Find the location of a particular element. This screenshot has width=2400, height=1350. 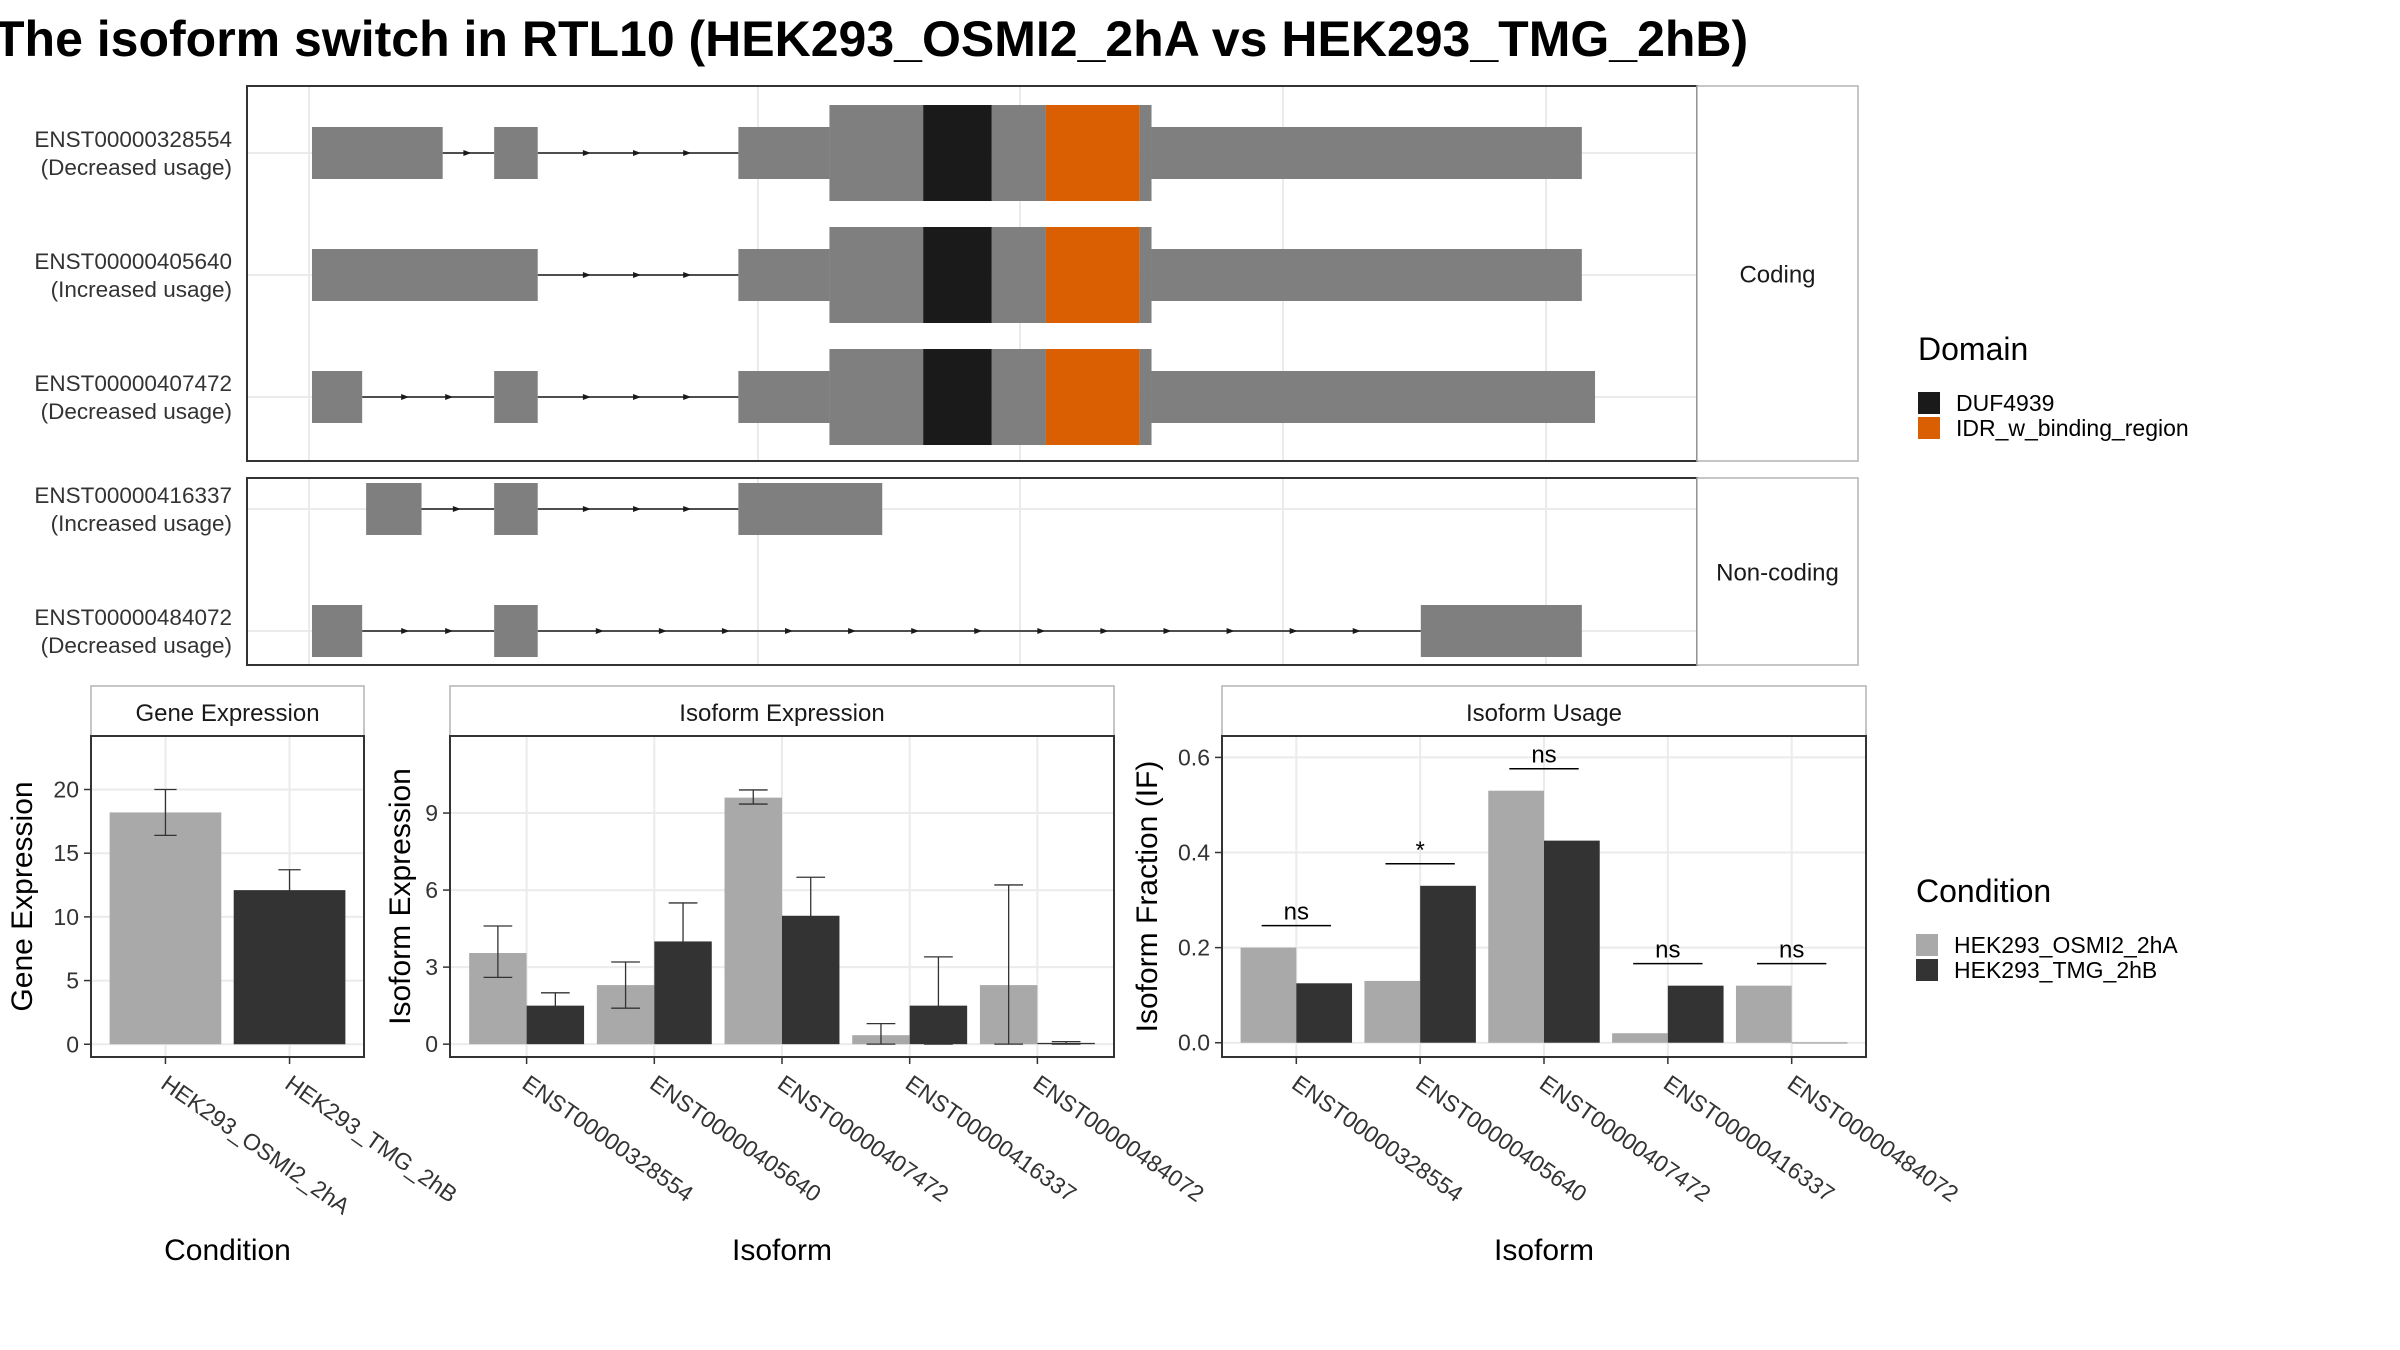

facet-strip-label: Coding is located at coordinates (1777, 275).